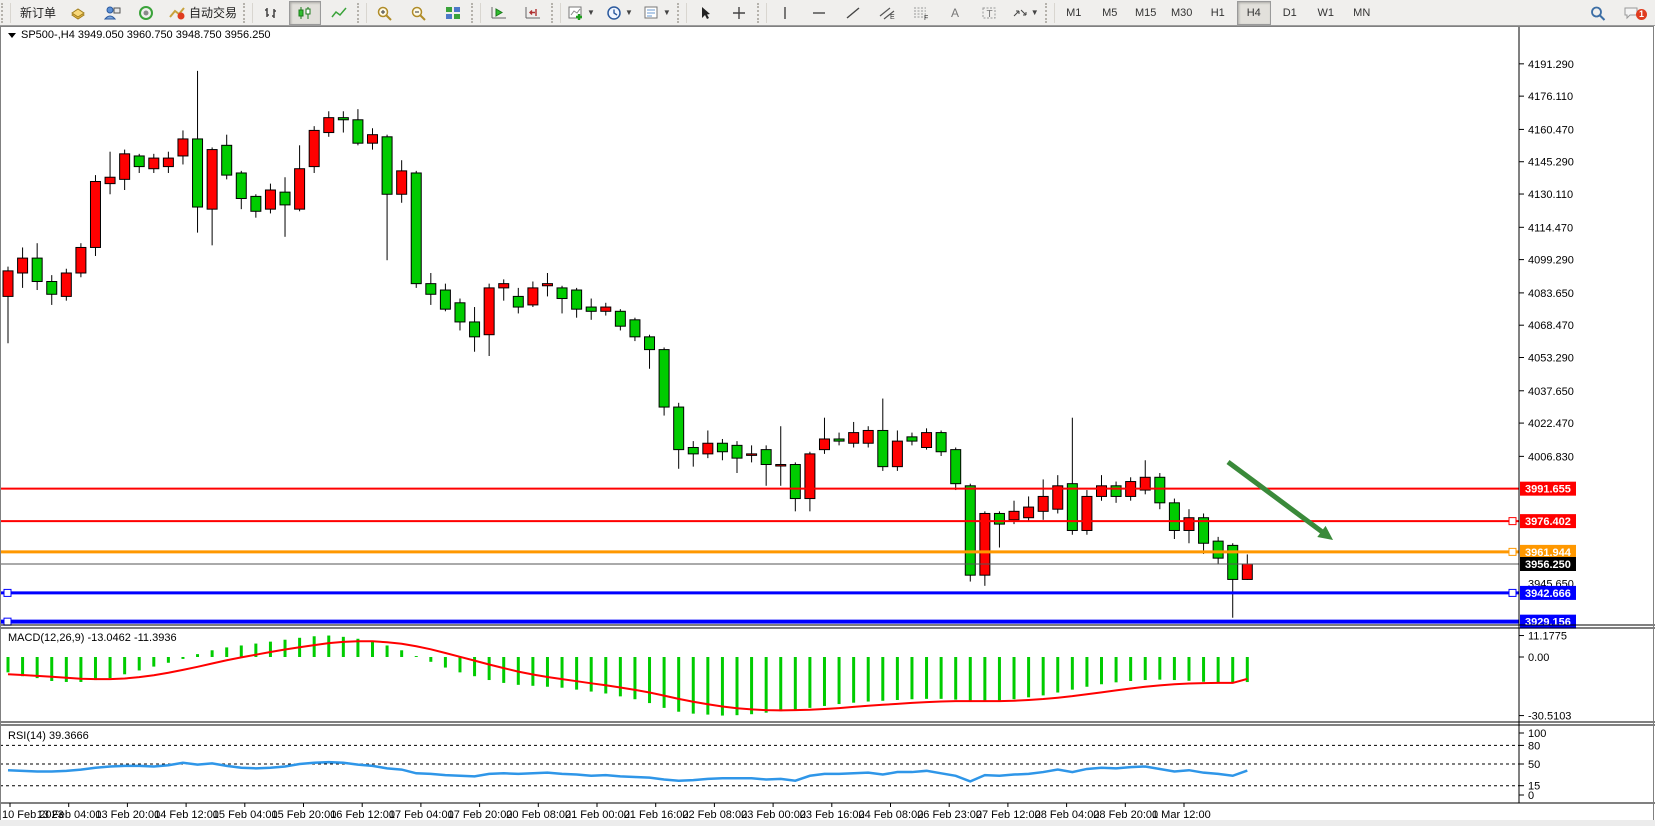  What do you see at coordinates (949, 815) in the screenshot?
I see `svg-text: 26 Feb 23:00` at bounding box center [949, 815].